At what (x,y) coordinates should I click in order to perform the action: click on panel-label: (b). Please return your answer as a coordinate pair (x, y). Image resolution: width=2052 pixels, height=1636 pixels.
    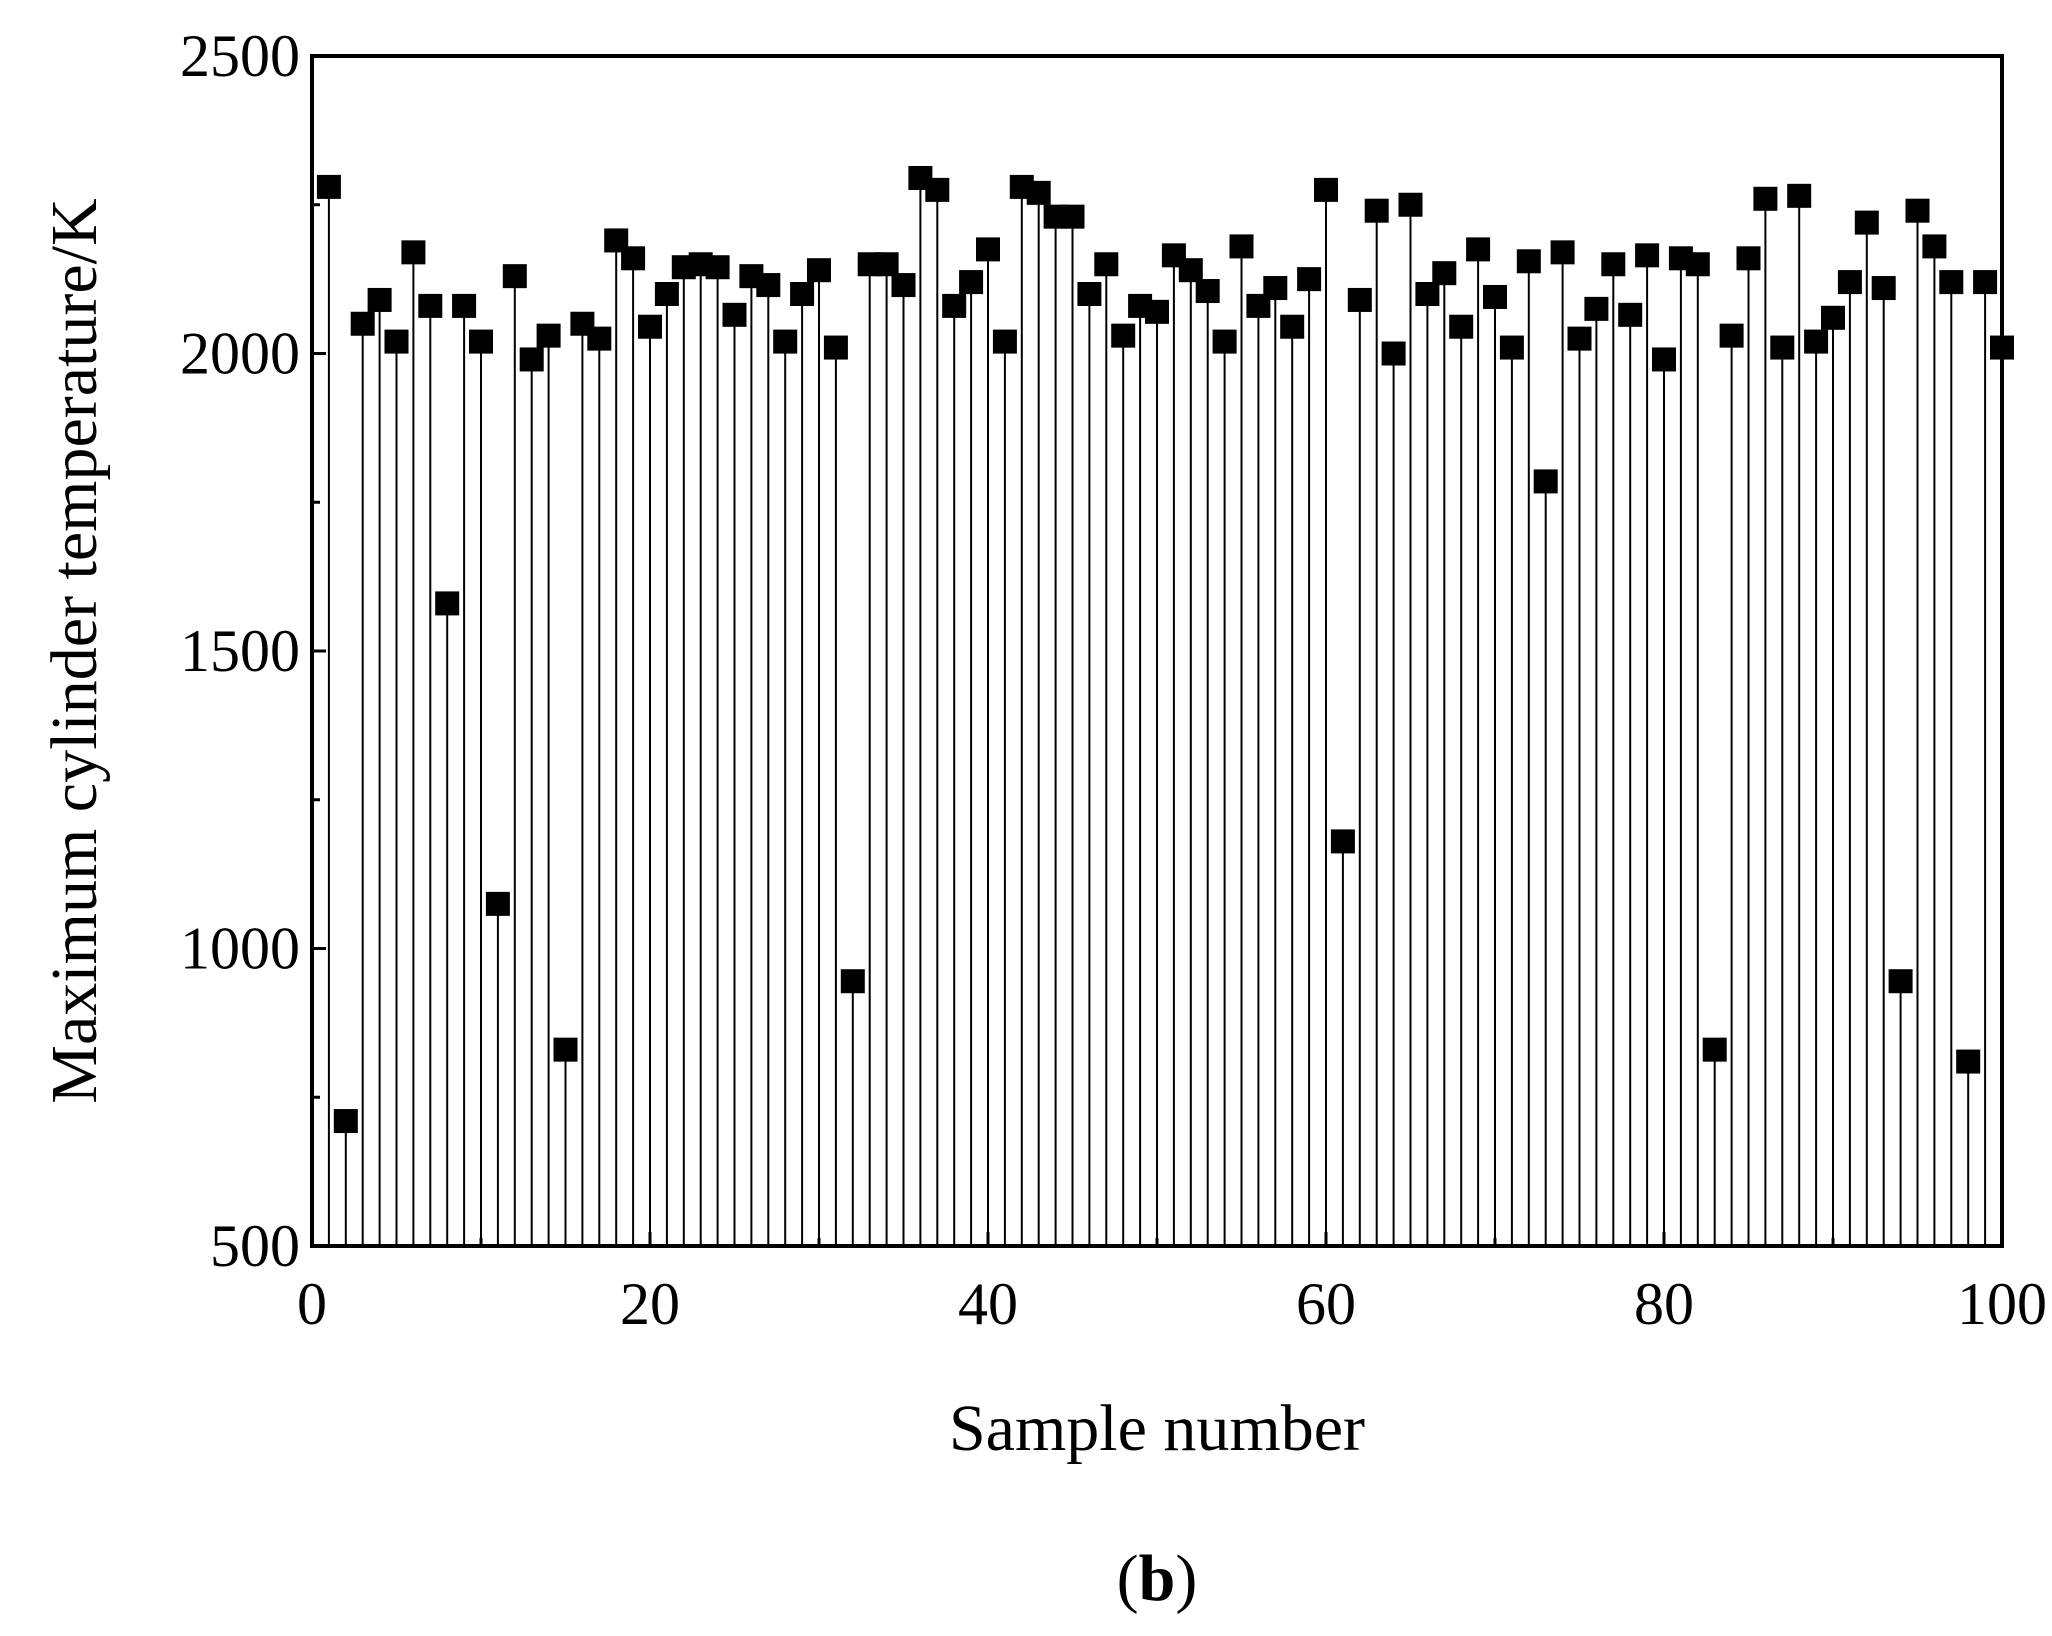
    Looking at the image, I should click on (1157, 1578).